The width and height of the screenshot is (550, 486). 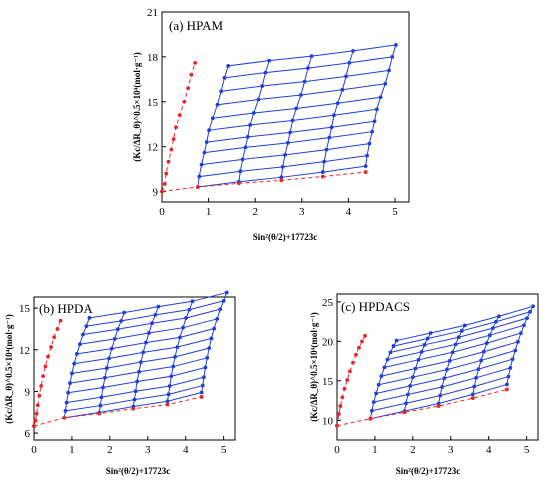 I want to click on y-tick-label: 15, so click(x=153, y=103).